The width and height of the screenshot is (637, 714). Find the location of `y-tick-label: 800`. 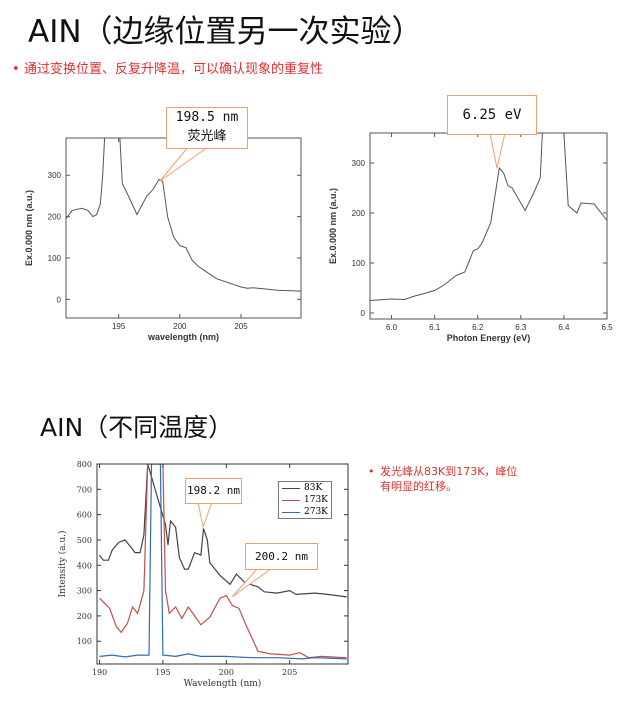

y-tick-label: 800 is located at coordinates (84, 464).